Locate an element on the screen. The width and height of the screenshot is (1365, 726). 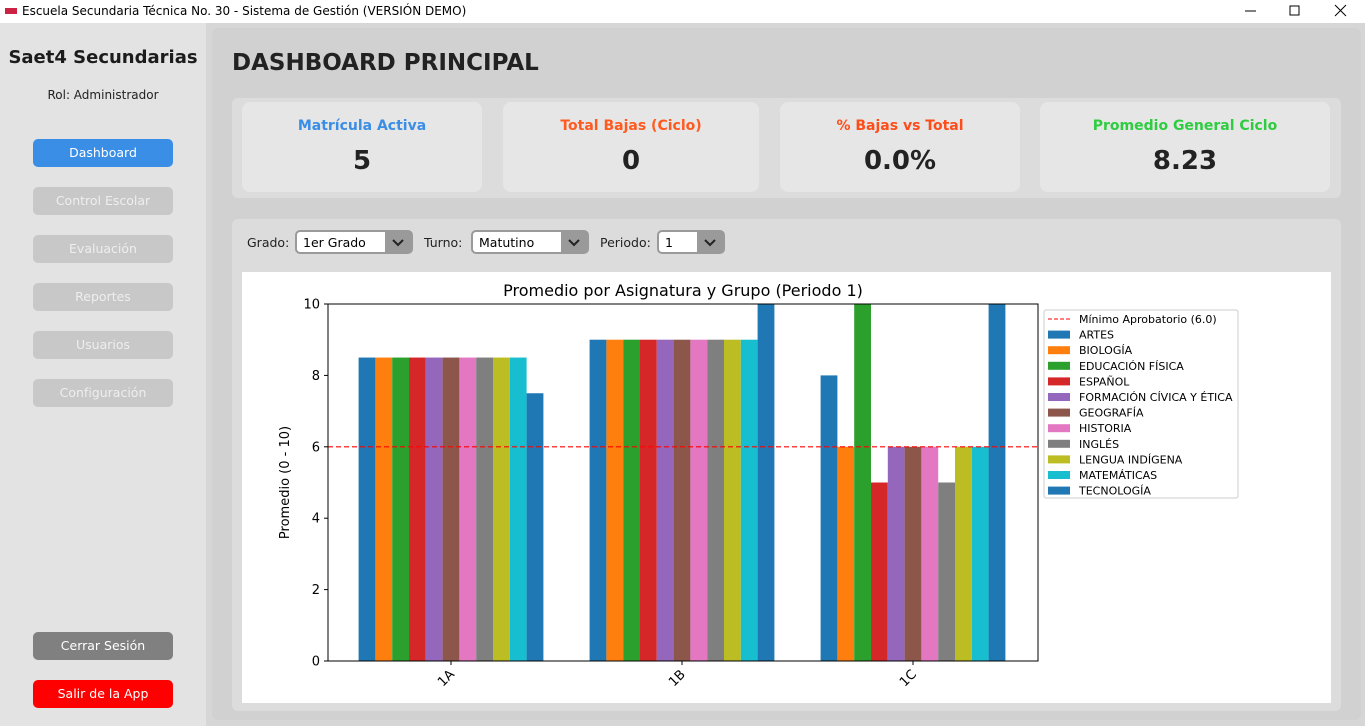
dropdown-value: 1er Grado is located at coordinates (334, 242).